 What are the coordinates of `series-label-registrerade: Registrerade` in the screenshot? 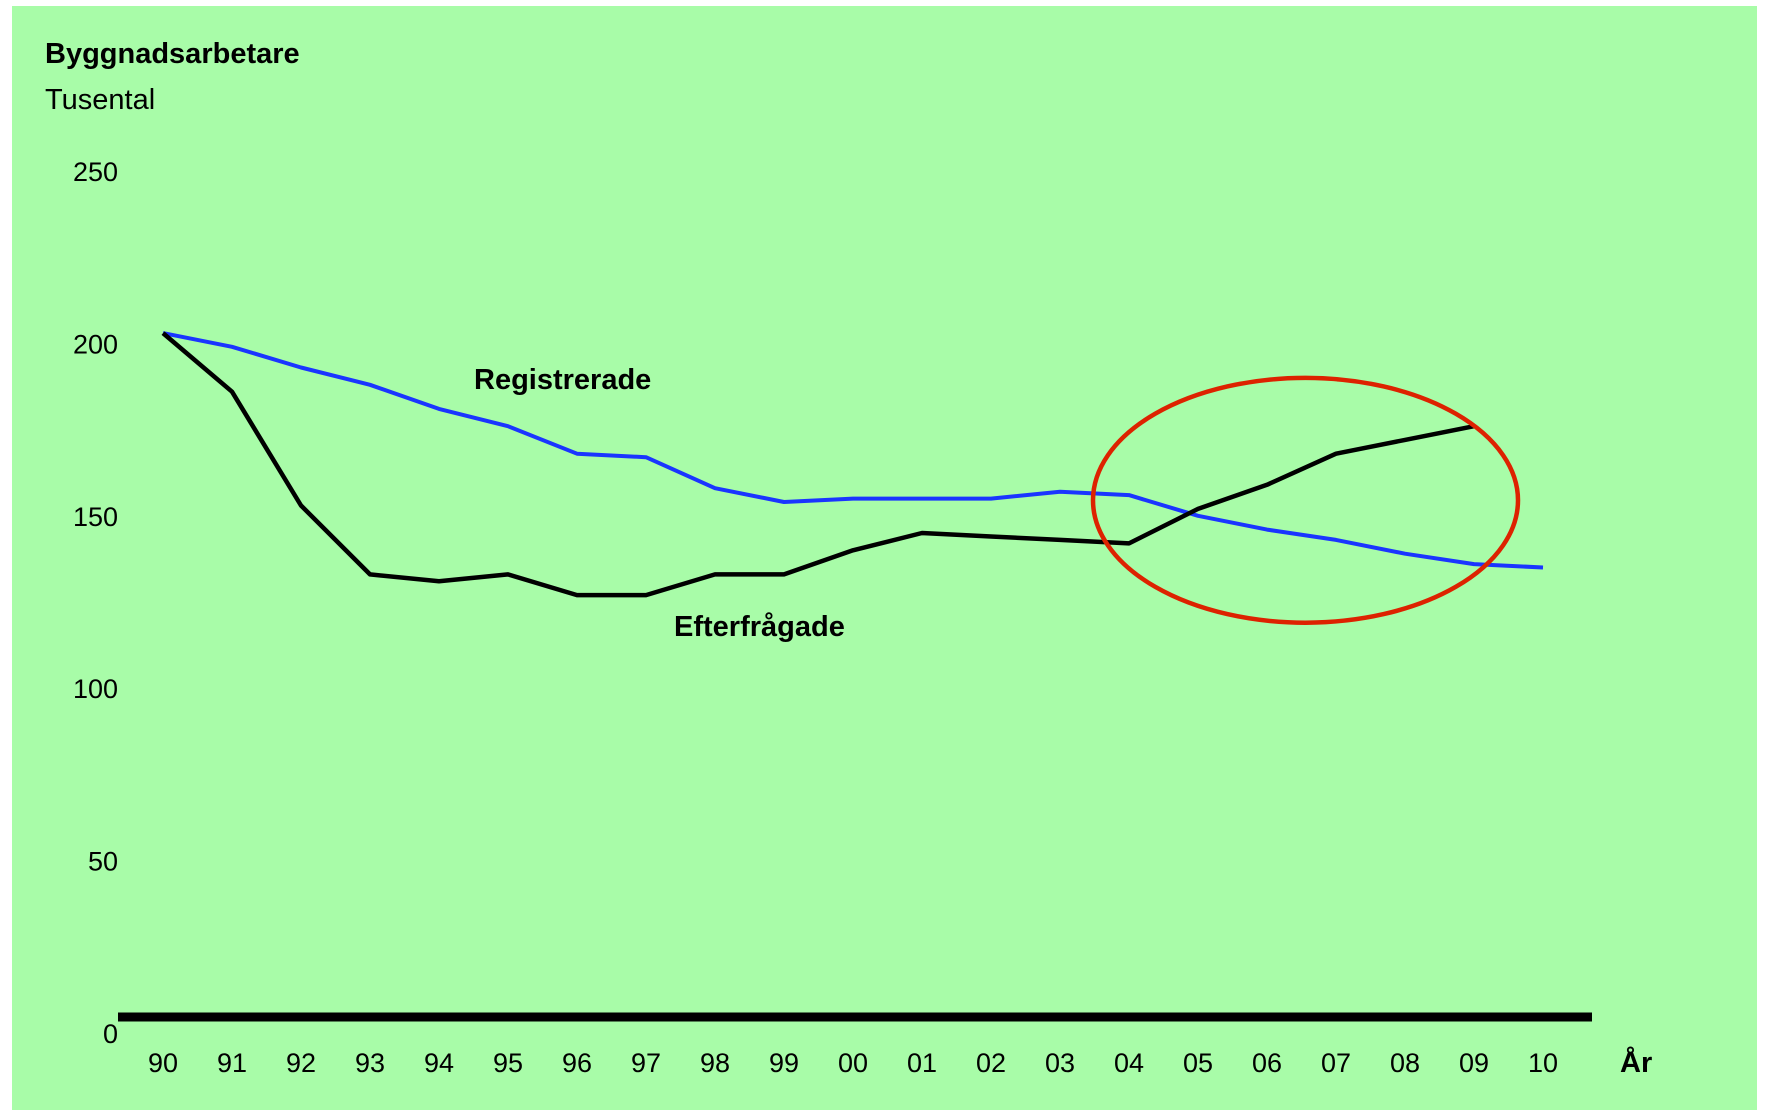 It's located at (562, 380).